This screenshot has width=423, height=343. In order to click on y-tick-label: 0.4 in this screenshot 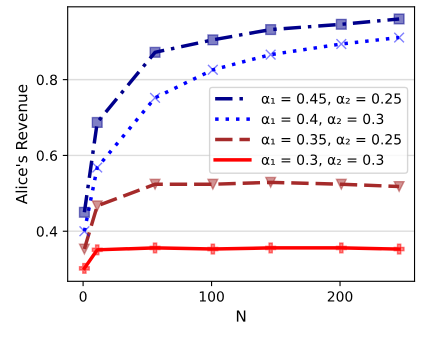, I will do `click(47, 231)`.